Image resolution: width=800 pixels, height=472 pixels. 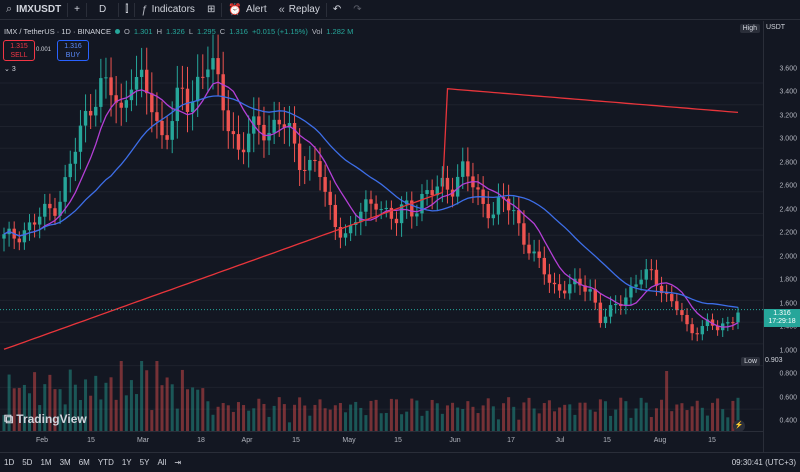 I want to click on compare-symbol-button: +, so click(x=77, y=10).